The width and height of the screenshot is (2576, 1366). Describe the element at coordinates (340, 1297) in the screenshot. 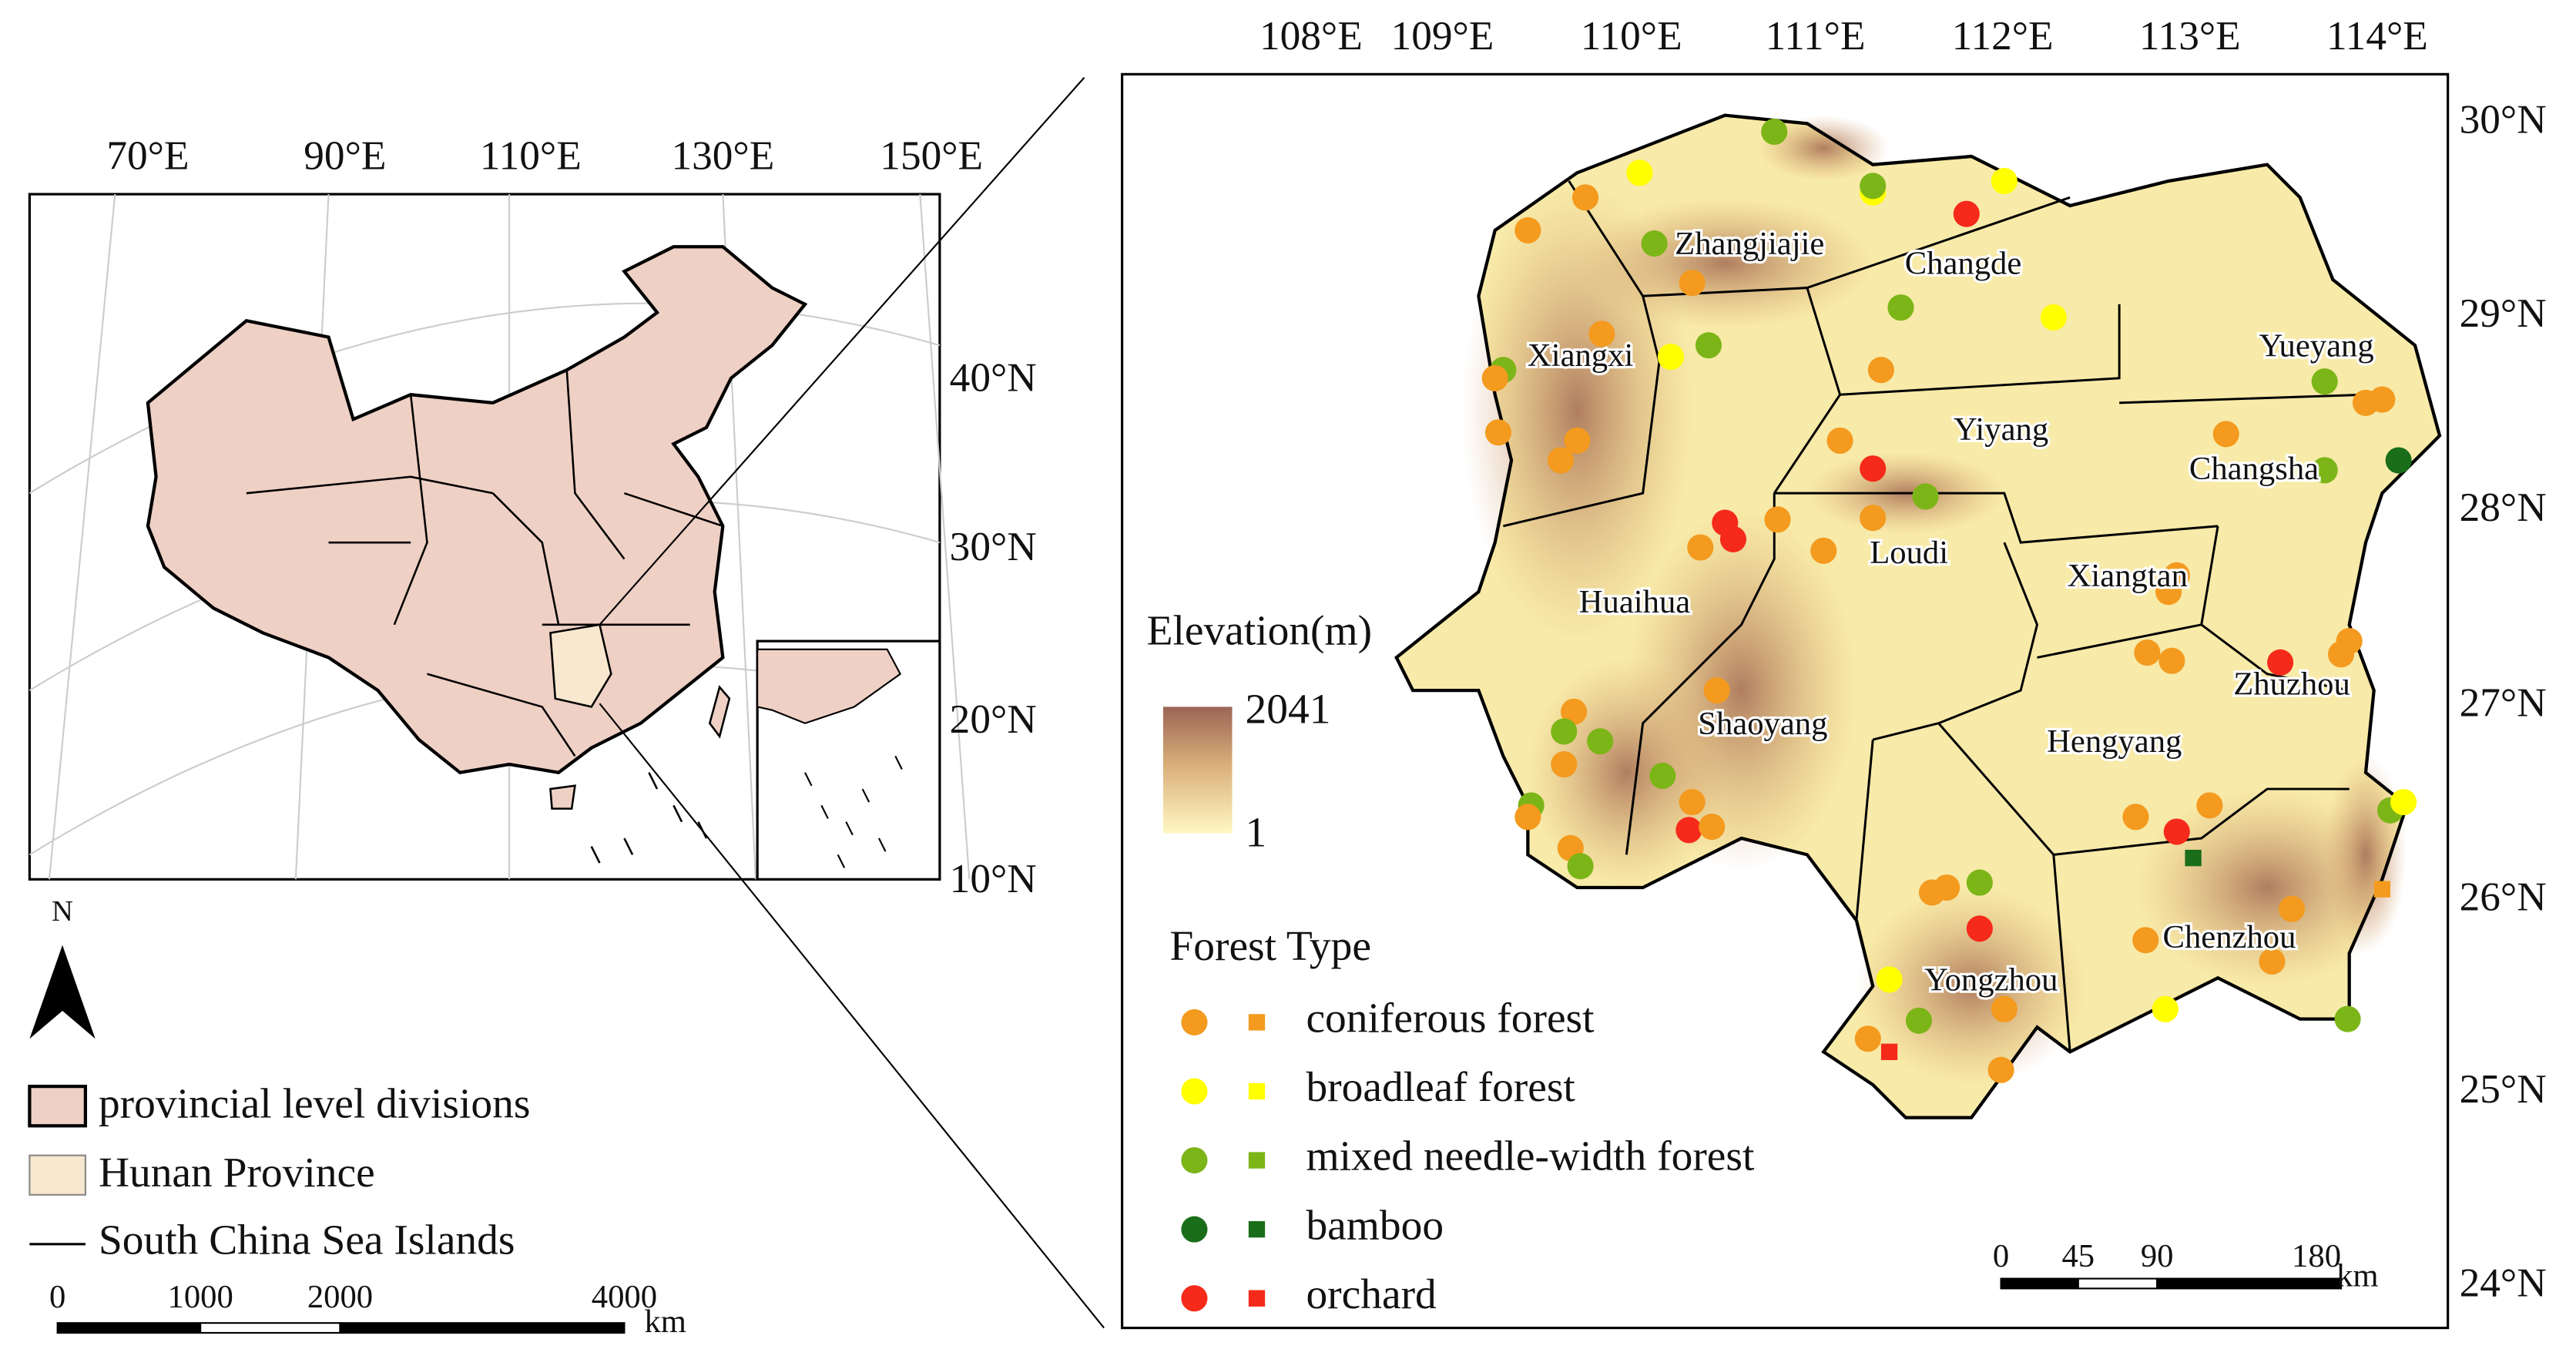

I see `scale-label: 2000` at that location.